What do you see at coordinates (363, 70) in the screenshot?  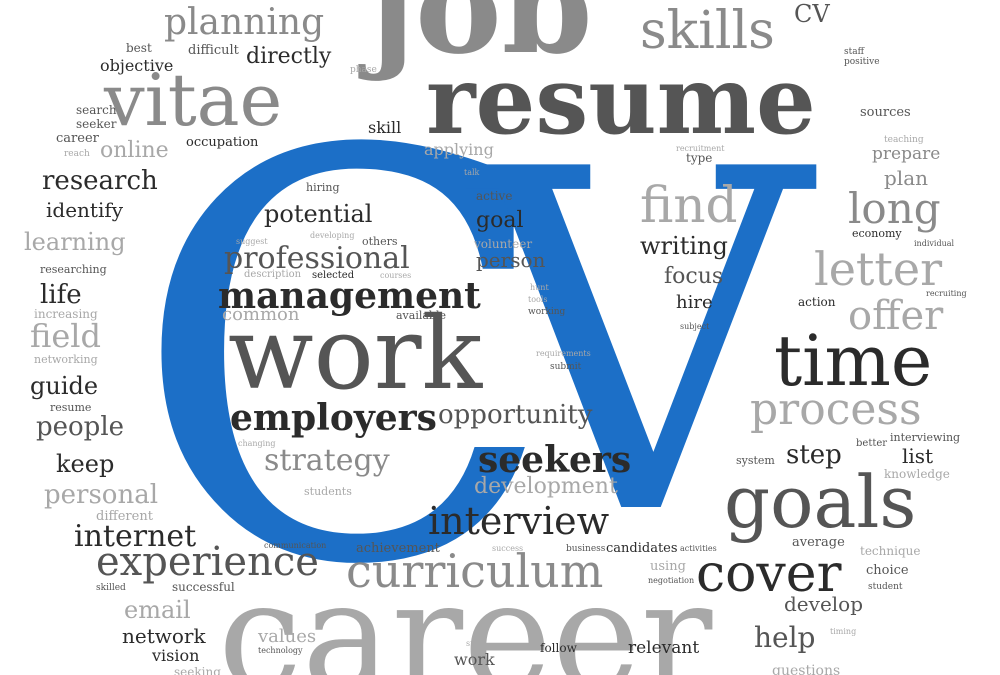 I see `word-phase: phase` at bounding box center [363, 70].